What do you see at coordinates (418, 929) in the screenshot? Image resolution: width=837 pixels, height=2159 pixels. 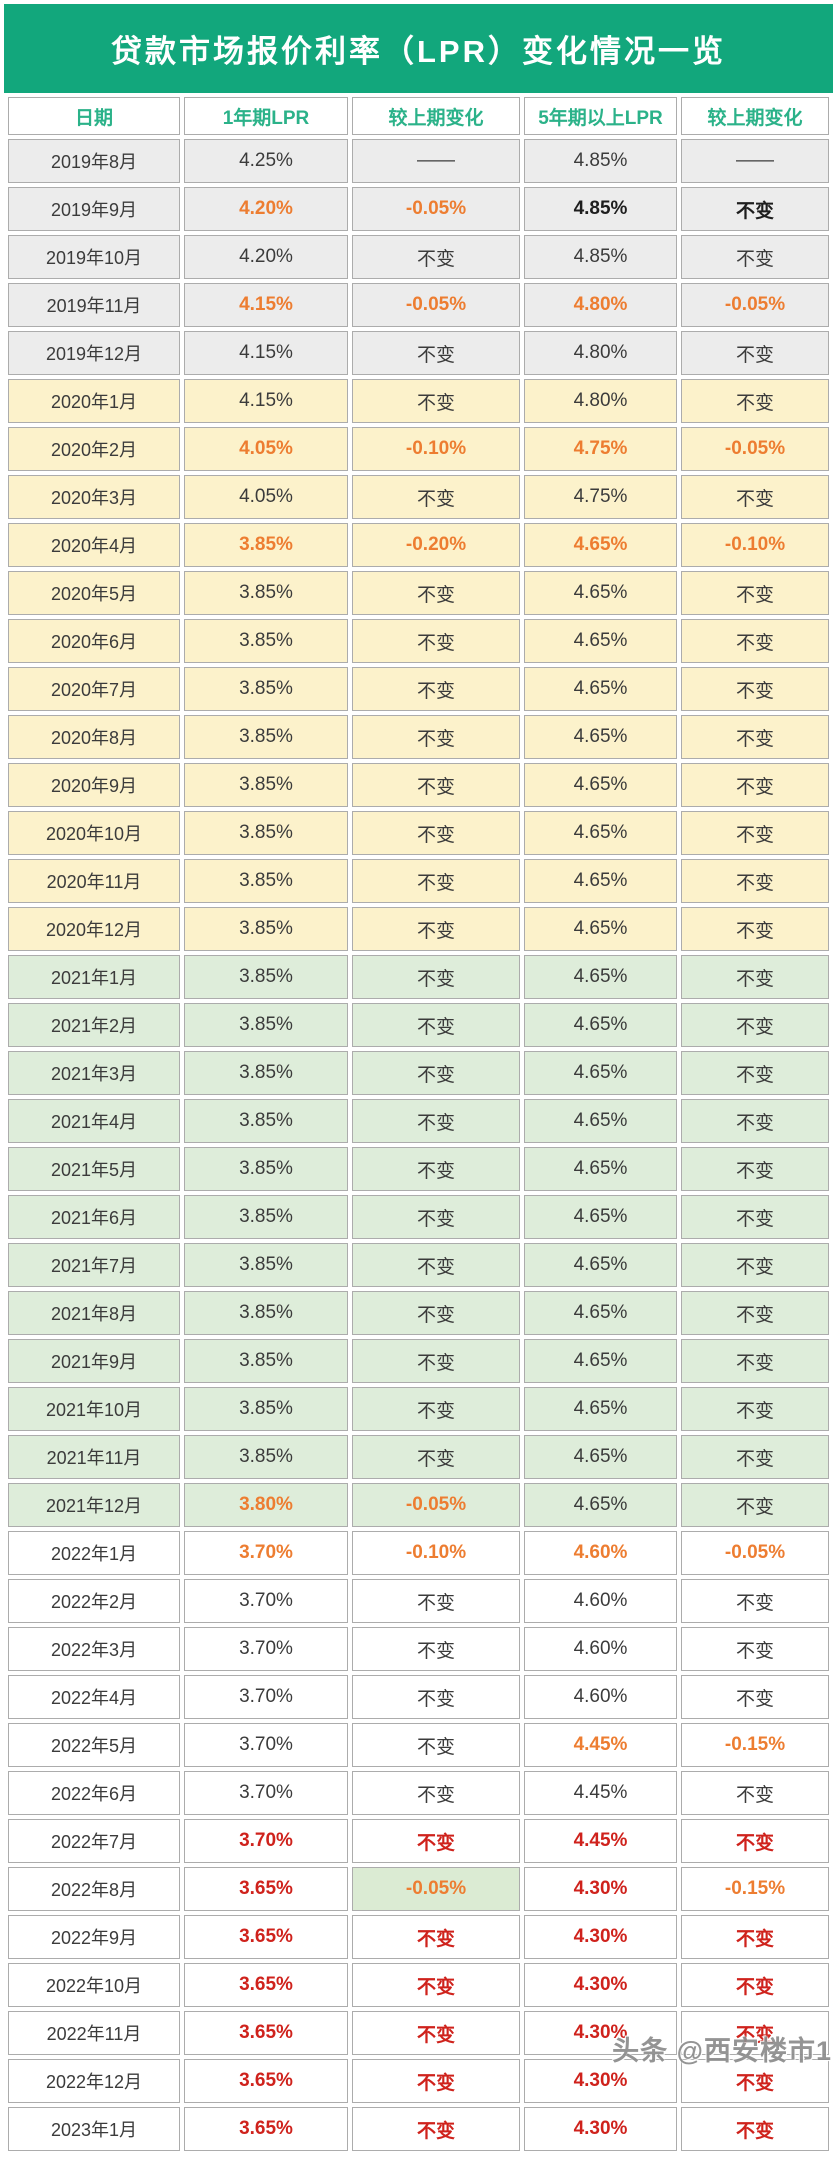 I see `table-row: 2020年12月 3.85% 不变 4.65% 不变` at bounding box center [418, 929].